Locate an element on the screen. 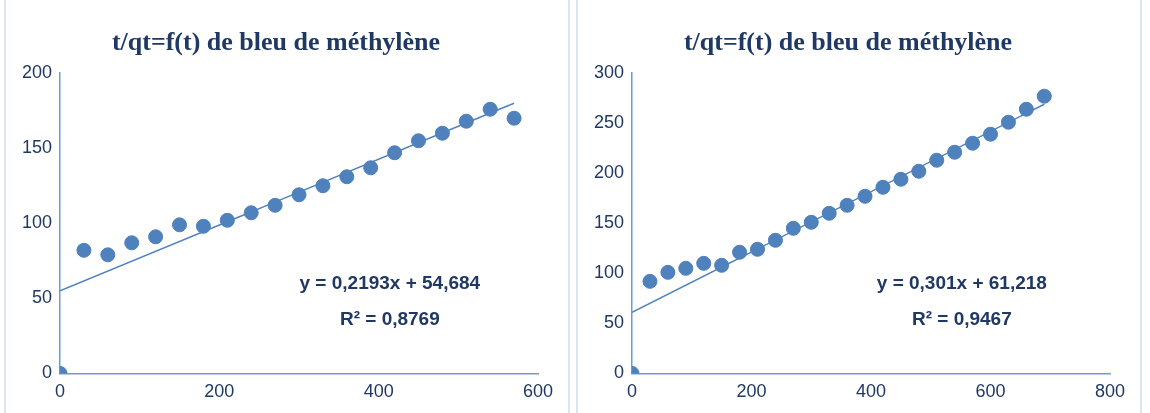 The image size is (1150, 413). annotation: R² = 0,8769 is located at coordinates (389, 318).